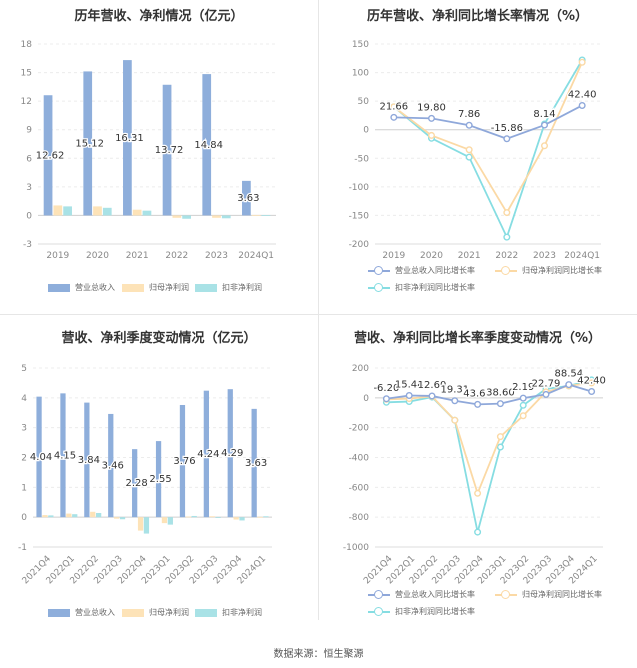 The image size is (637, 668). I want to click on bar-value-label: 14.84, so click(208, 145).